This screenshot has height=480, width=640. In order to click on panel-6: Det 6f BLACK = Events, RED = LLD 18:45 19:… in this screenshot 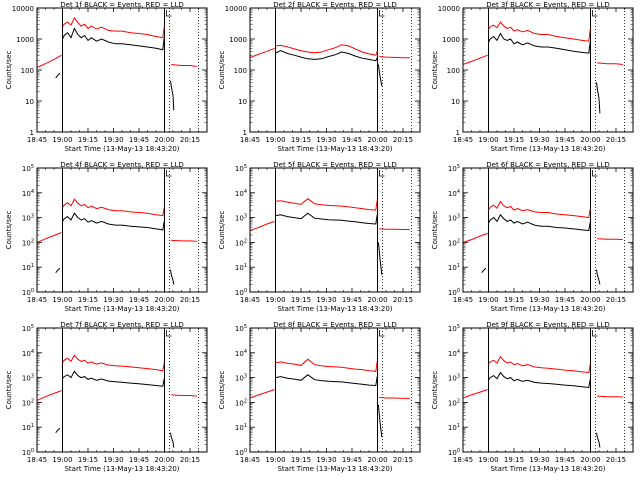, I will do `click(532, 237)`.